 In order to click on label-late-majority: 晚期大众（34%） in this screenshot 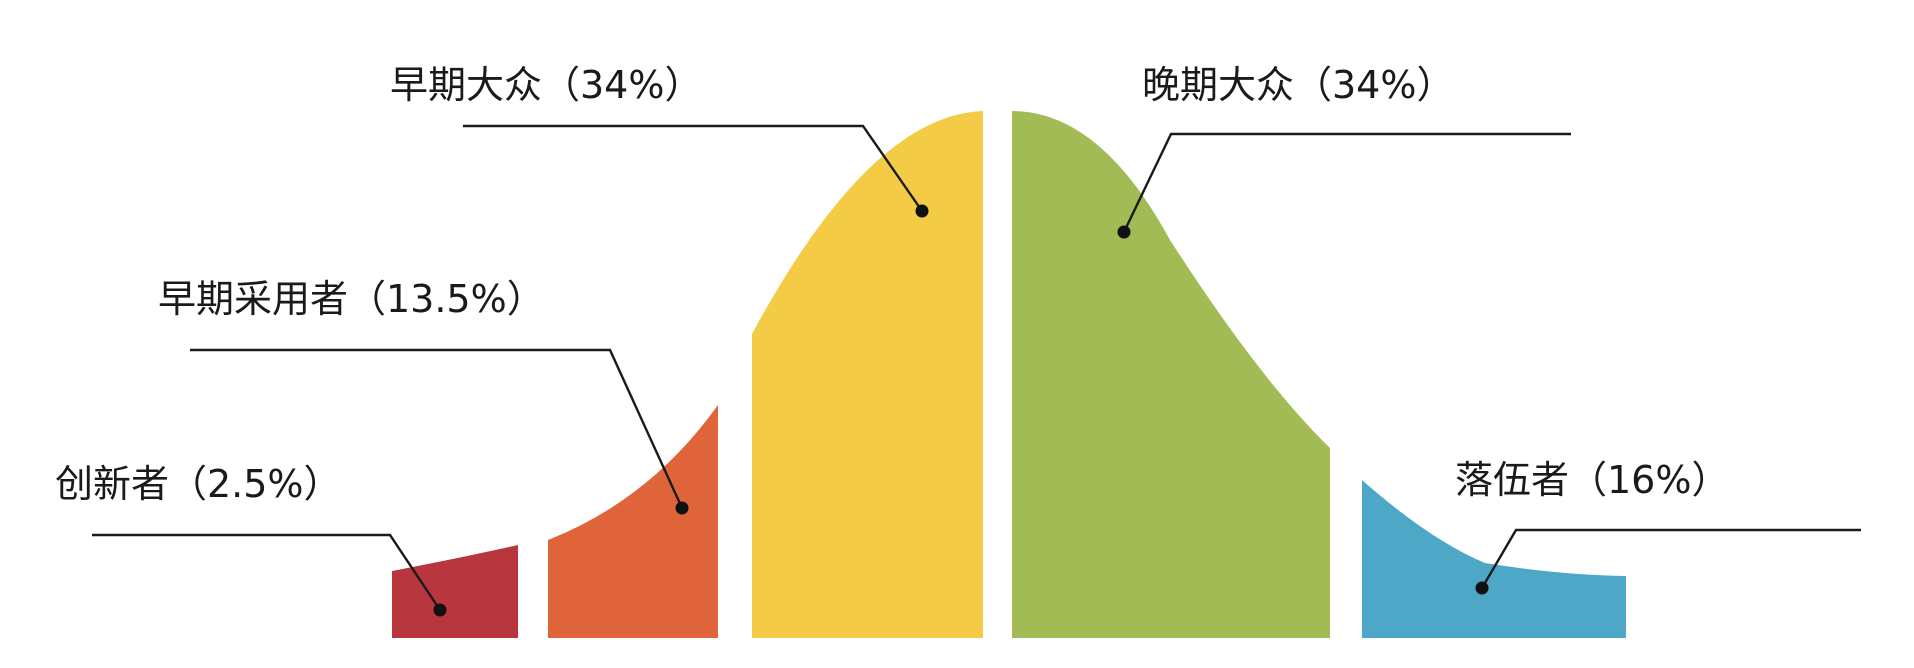, I will do `click(1298, 85)`.